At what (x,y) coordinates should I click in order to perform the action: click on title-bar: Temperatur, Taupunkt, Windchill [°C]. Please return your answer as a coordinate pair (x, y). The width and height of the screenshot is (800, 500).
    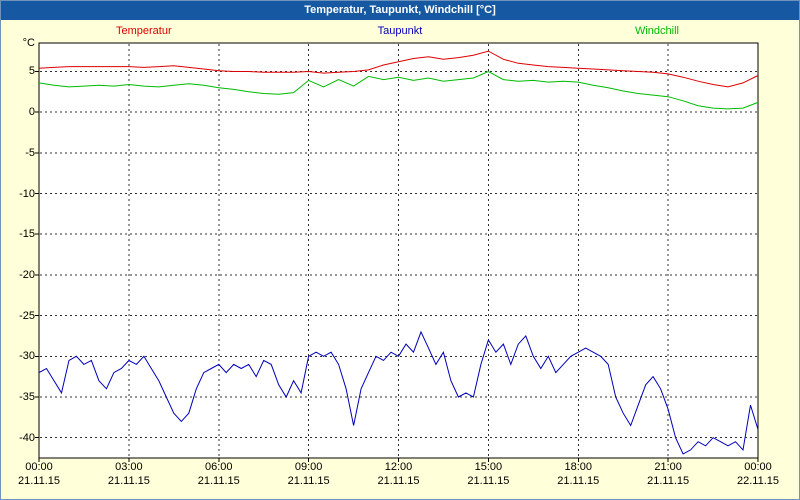
    Looking at the image, I should click on (400, 10).